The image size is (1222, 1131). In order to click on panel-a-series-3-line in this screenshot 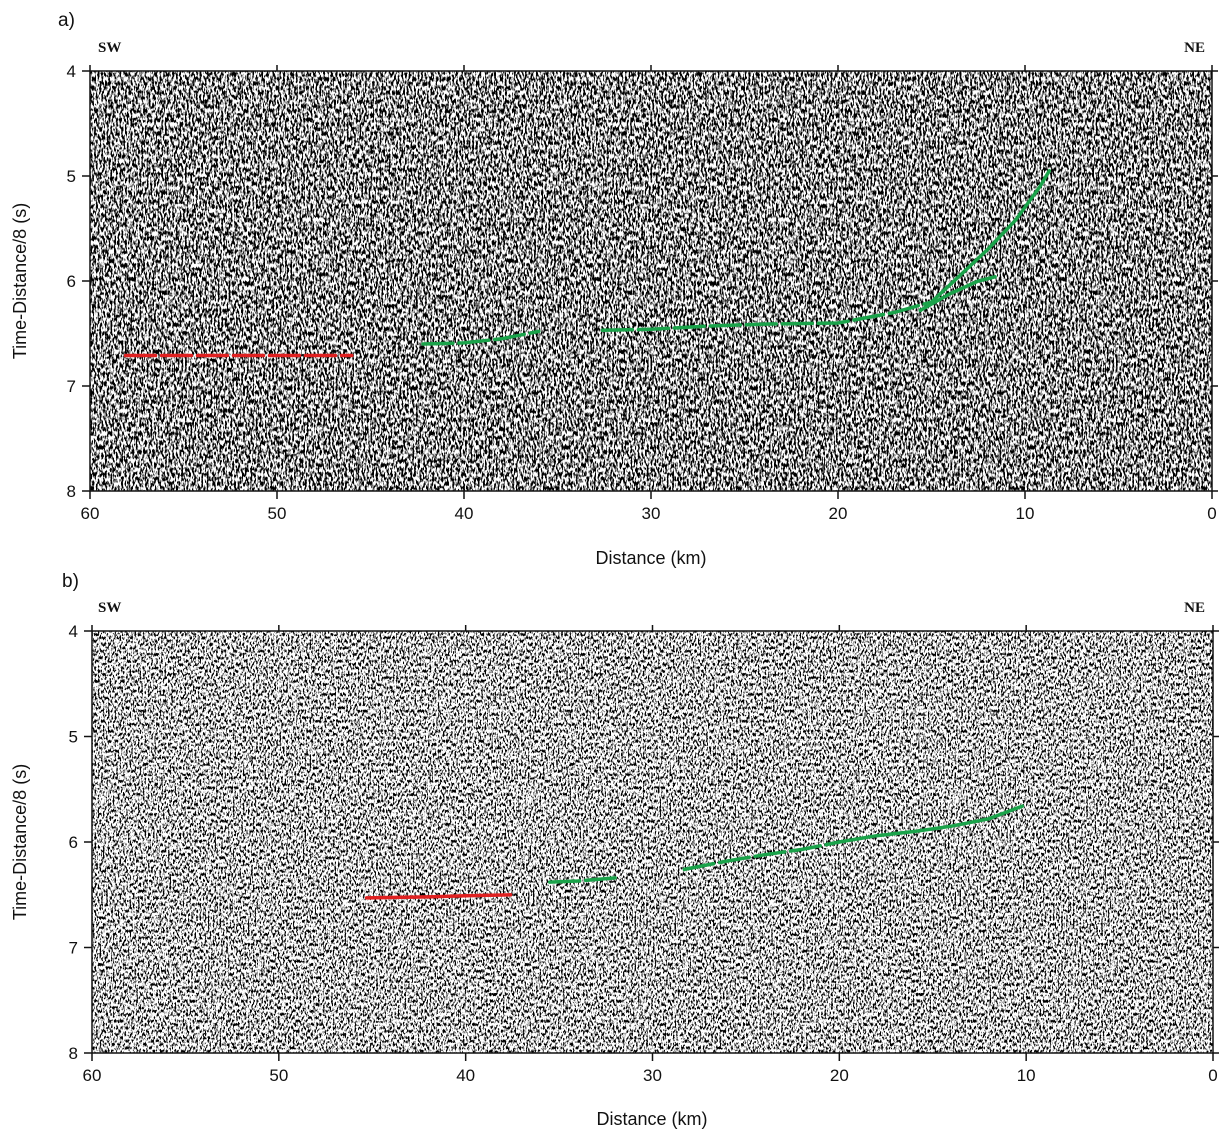, I will do `click(990, 236)`.